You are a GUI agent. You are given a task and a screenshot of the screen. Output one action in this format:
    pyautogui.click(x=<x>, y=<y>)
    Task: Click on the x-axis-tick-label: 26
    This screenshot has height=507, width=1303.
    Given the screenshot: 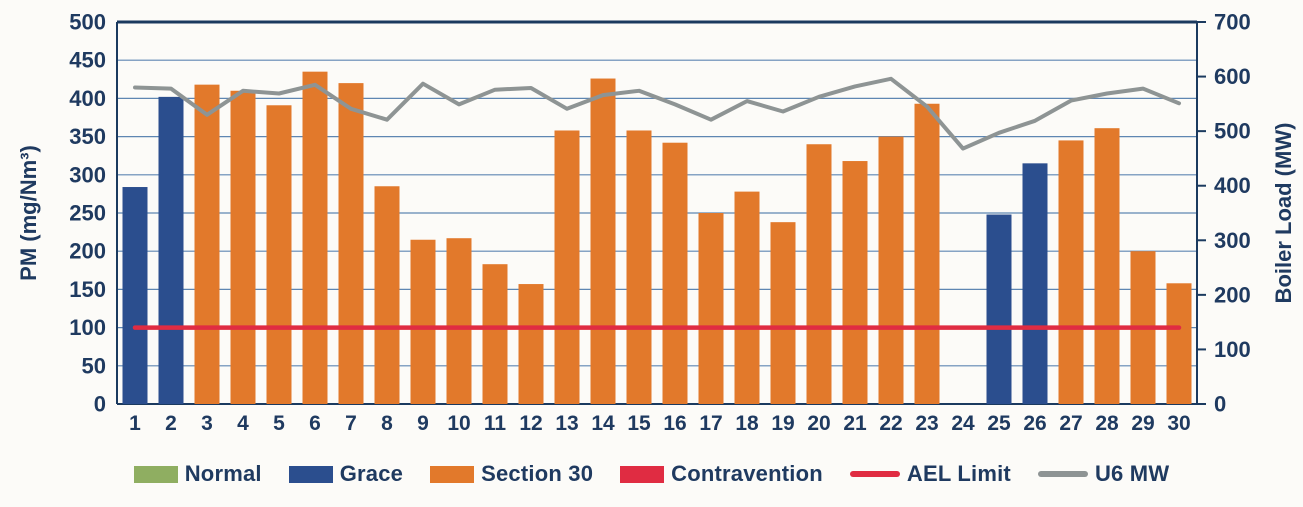 What is the action you would take?
    pyautogui.click(x=1034, y=423)
    